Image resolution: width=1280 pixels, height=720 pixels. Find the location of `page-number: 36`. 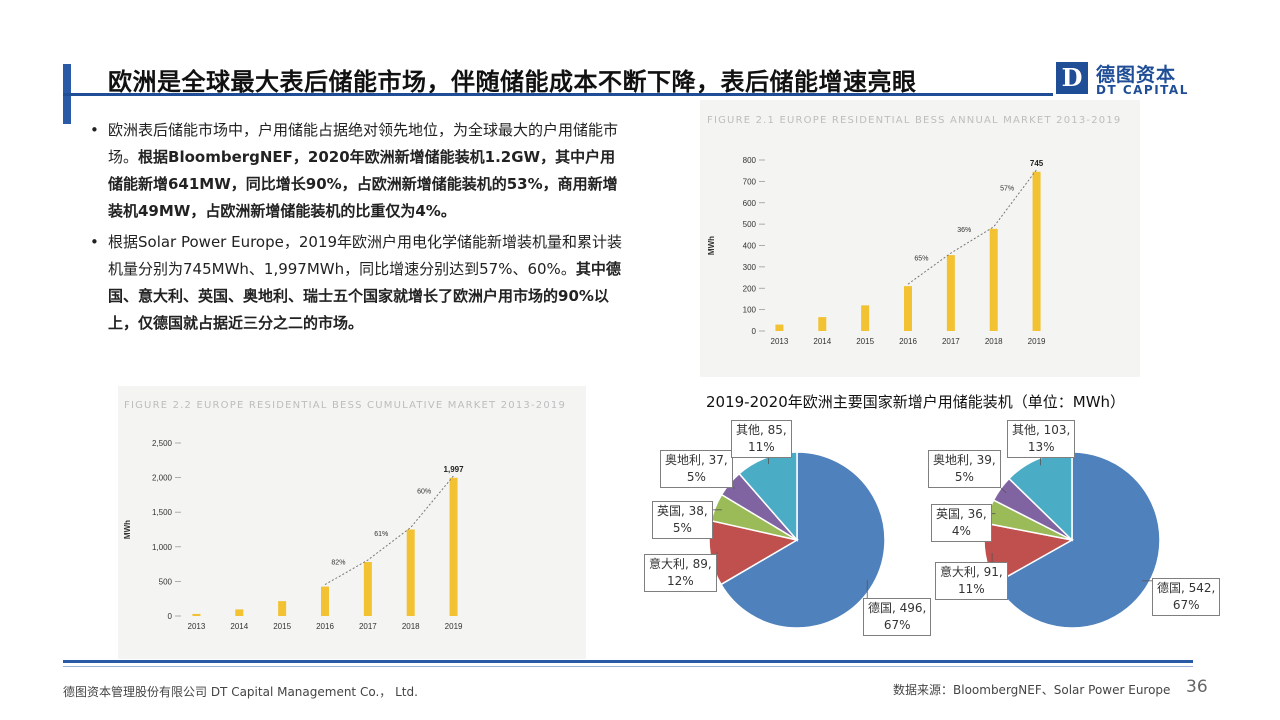

page-number: 36 is located at coordinates (1197, 687).